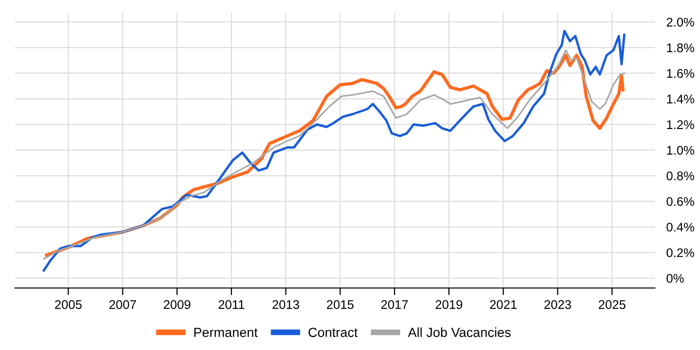  I want to click on y-tick-label: 0.4%, so click(680, 227).